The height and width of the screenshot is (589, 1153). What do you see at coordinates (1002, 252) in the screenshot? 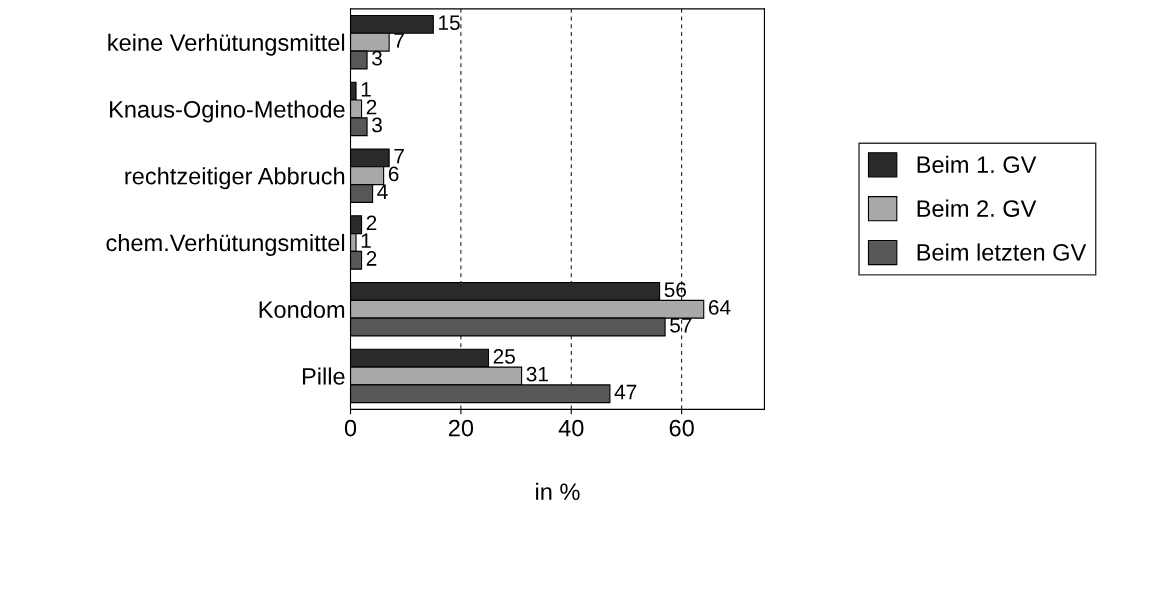
I see `legend-label: Beim letzten GV` at bounding box center [1002, 252].